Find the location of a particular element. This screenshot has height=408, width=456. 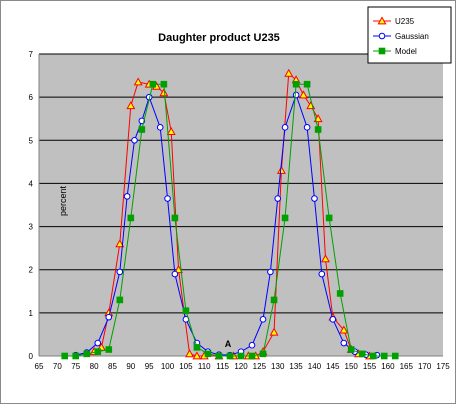

x-tick-label: 160 is located at coordinates (388, 366).